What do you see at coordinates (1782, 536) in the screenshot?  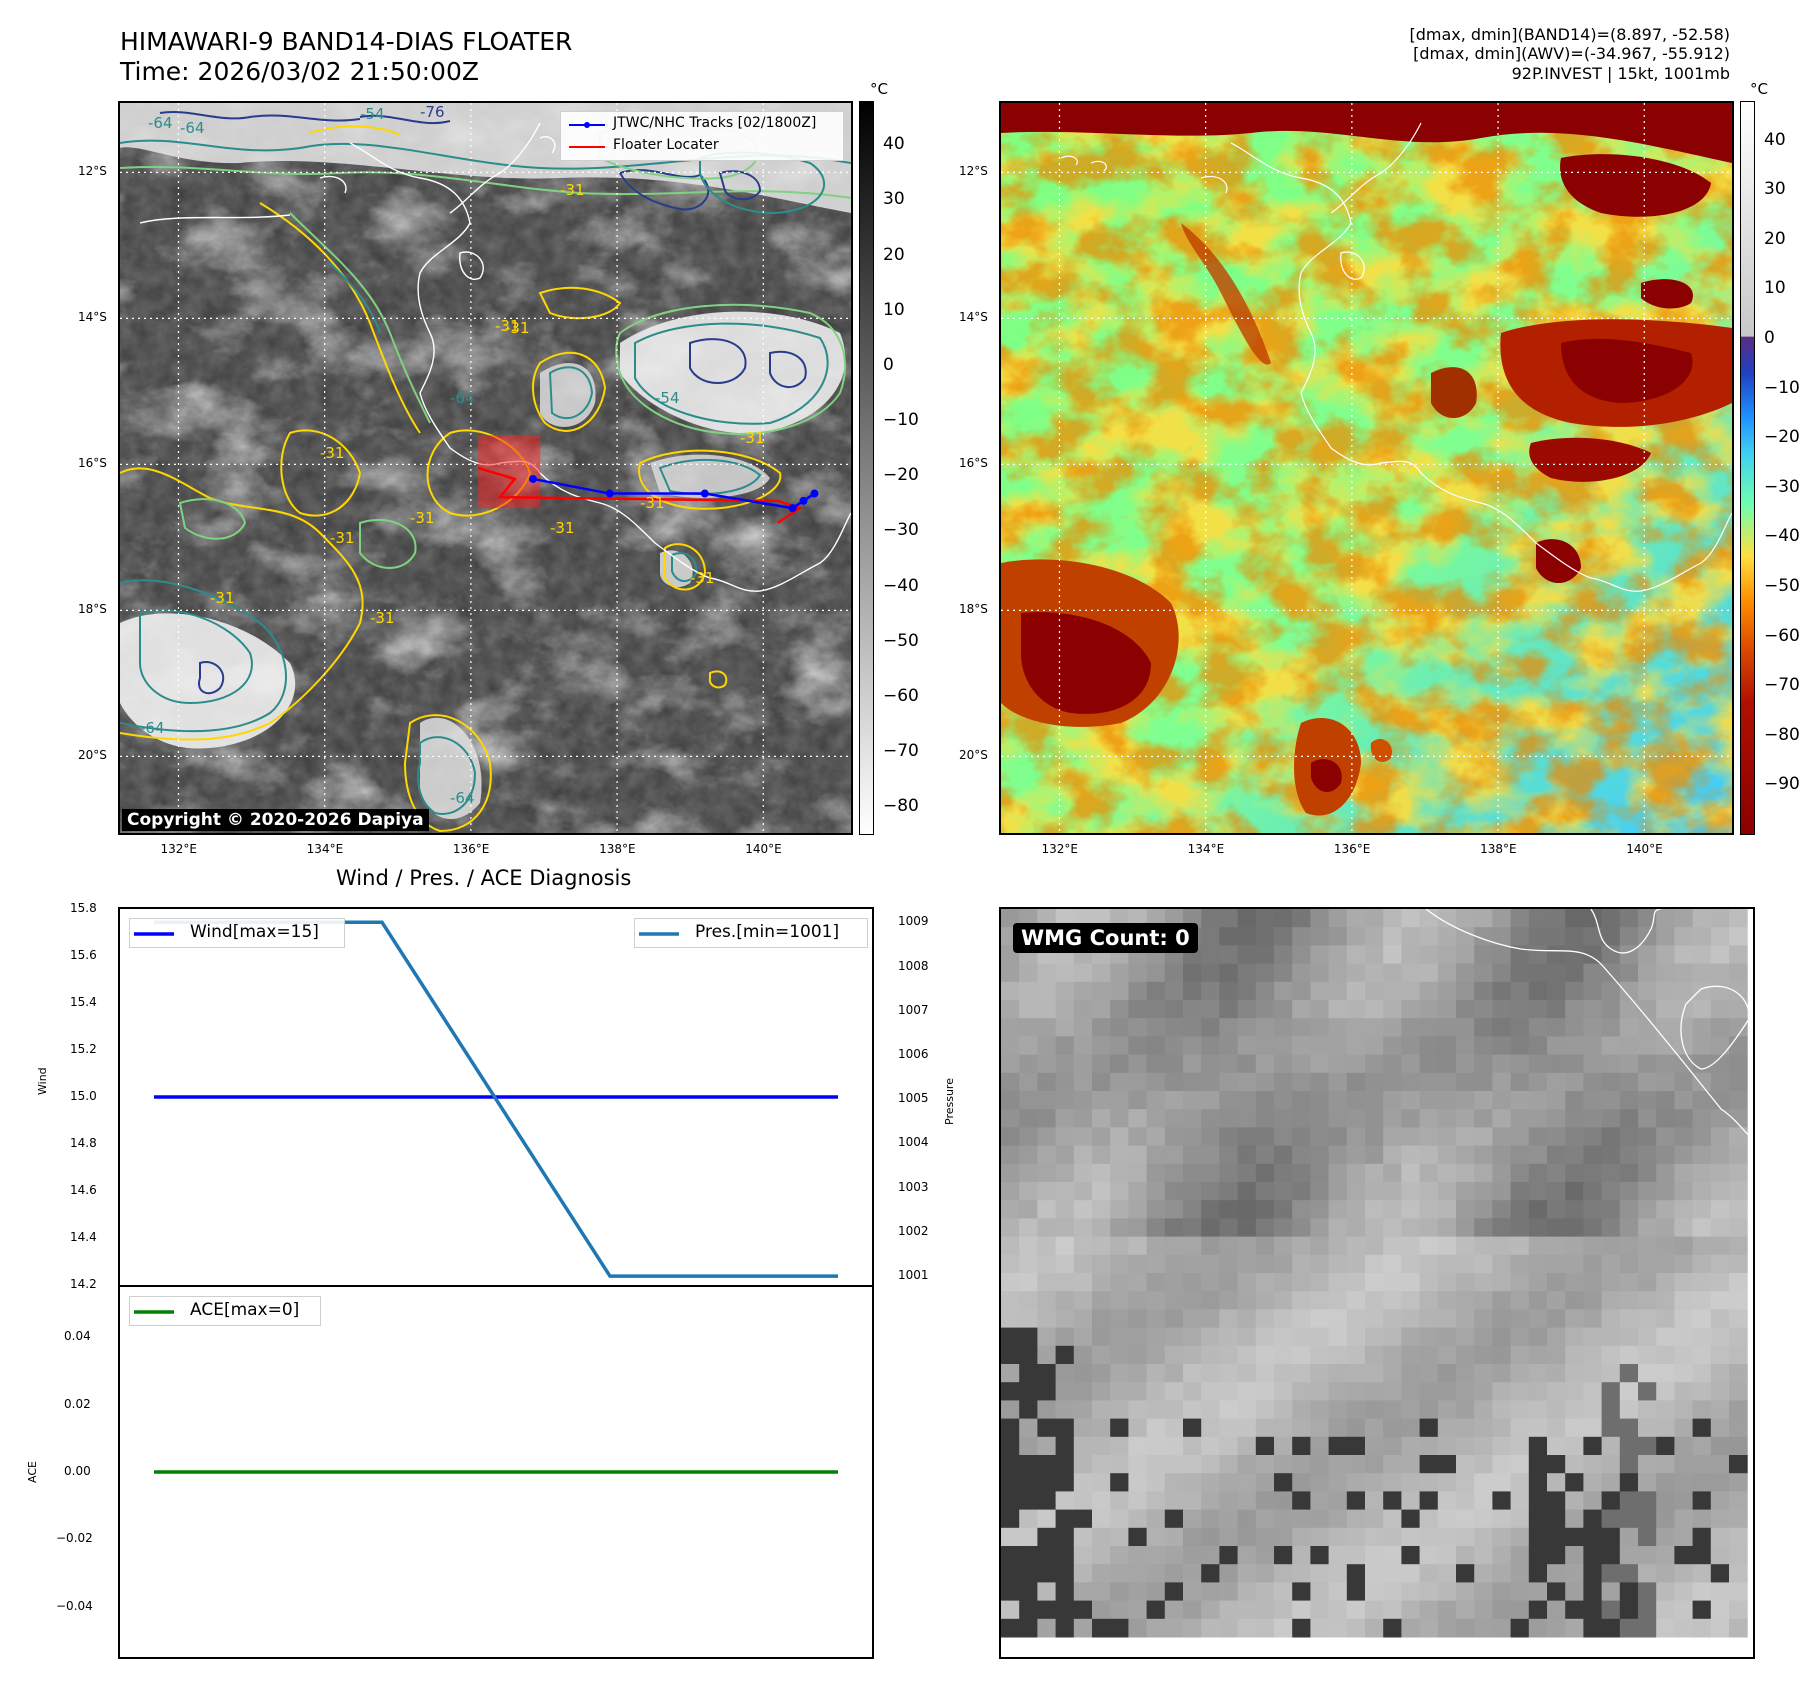 I see `colorbar-tick-label: −40` at bounding box center [1782, 536].